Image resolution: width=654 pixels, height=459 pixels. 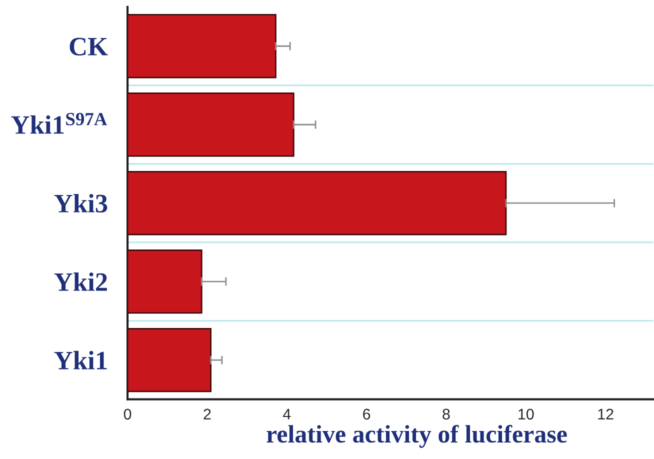 I want to click on x-axis-title: relative activity of luciferase, so click(x=416, y=436).